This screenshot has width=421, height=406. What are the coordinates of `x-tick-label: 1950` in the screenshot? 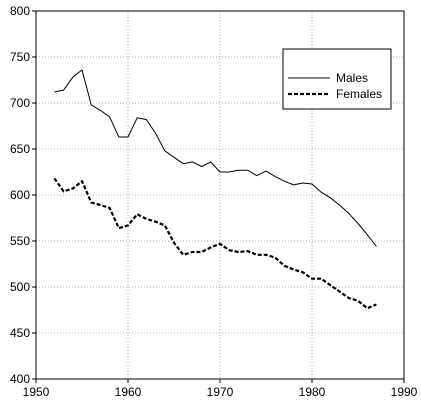 It's located at (36, 392).